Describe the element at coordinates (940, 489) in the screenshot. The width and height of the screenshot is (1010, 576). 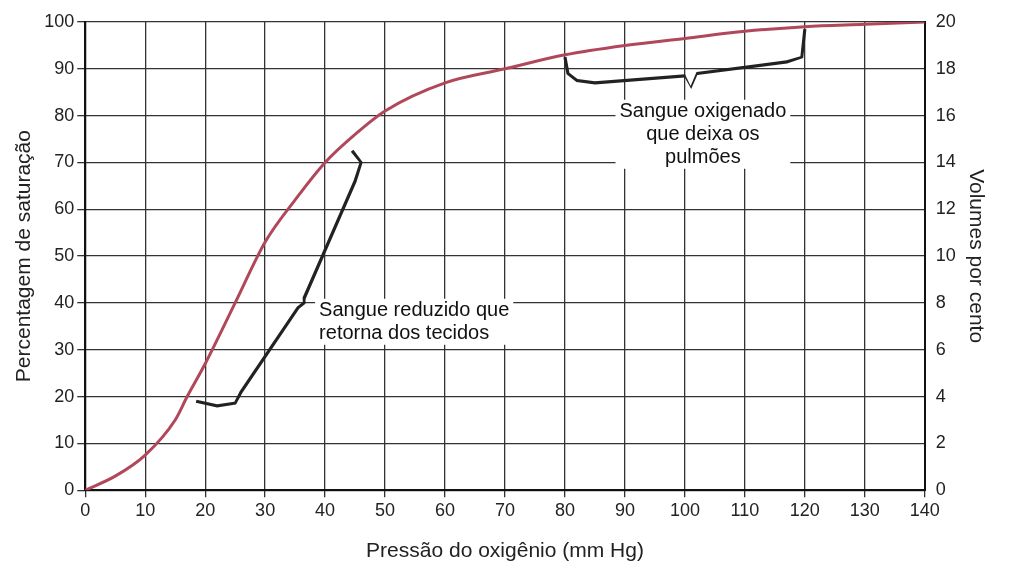
I see `y2-tick-label: 0` at that location.